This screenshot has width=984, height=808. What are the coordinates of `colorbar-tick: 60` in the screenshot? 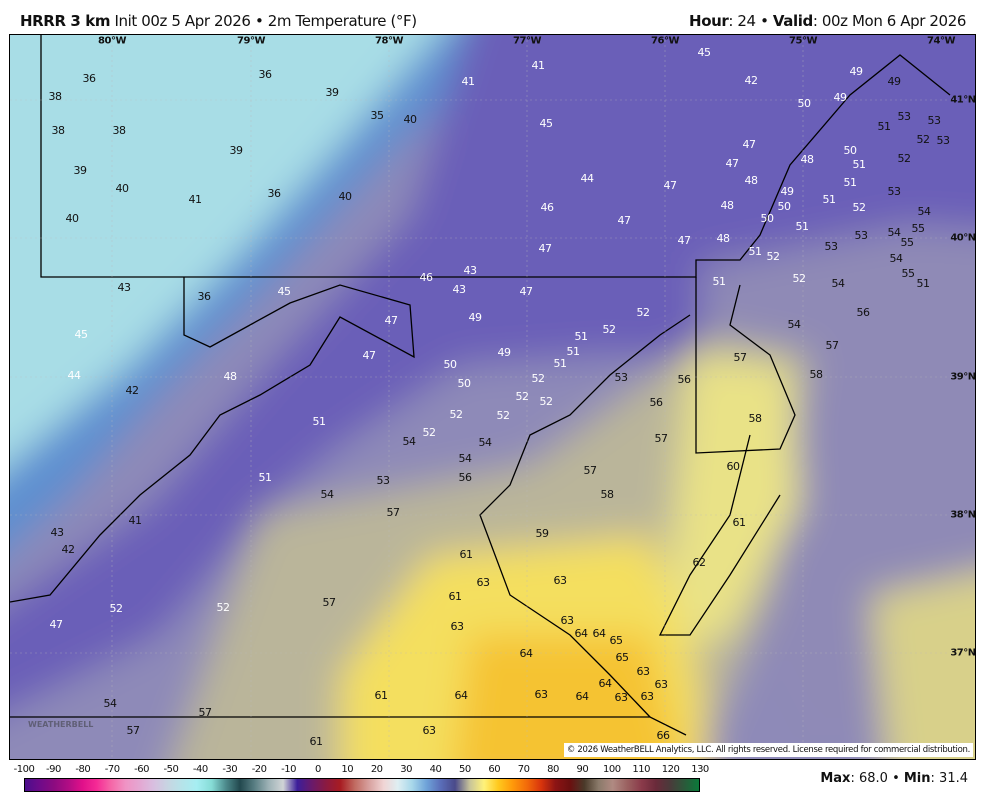 It's located at (494, 769).